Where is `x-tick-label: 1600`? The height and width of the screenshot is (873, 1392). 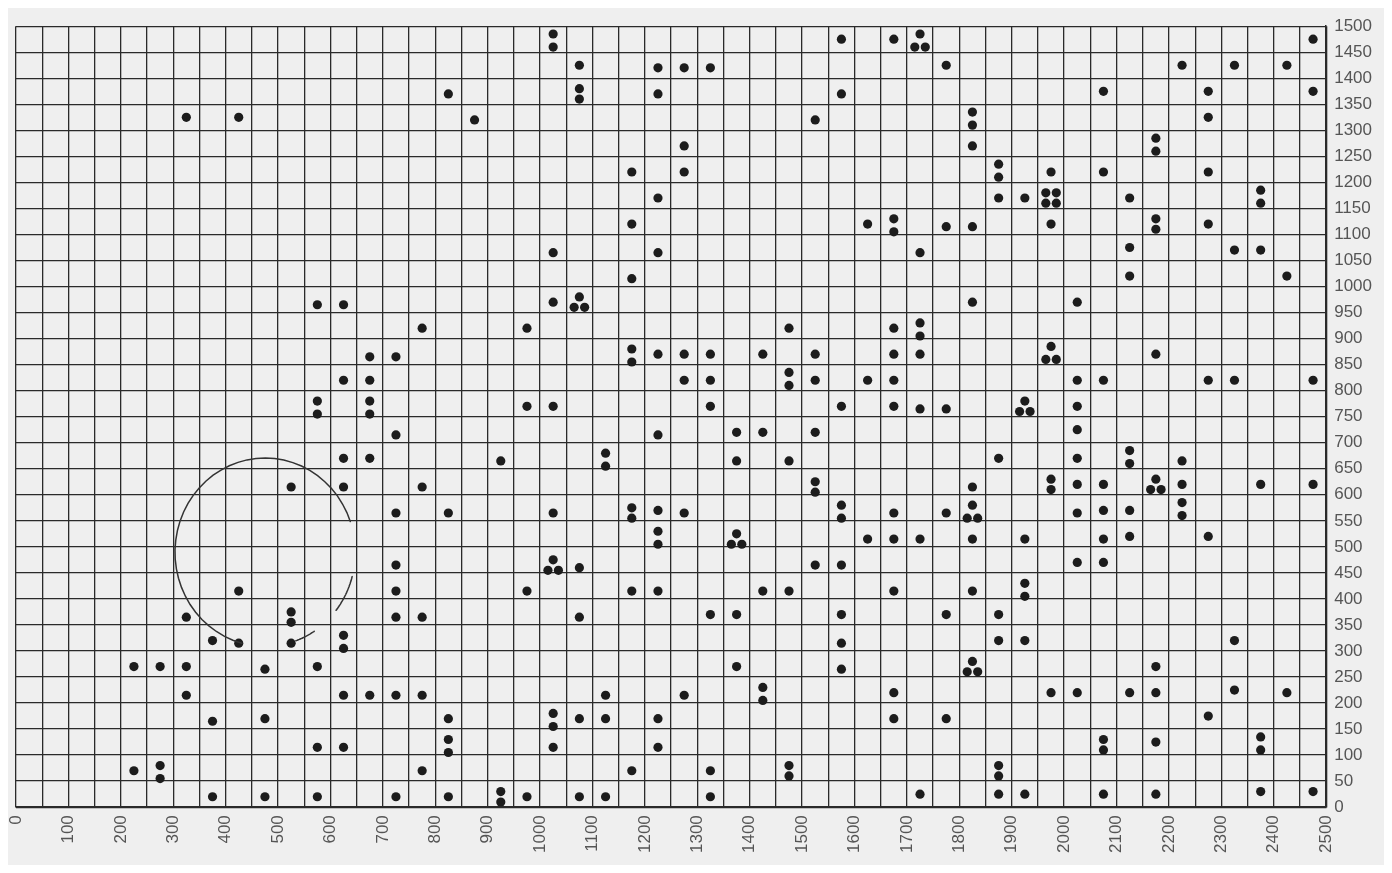
x-tick-label: 1600 is located at coordinates (854, 834).